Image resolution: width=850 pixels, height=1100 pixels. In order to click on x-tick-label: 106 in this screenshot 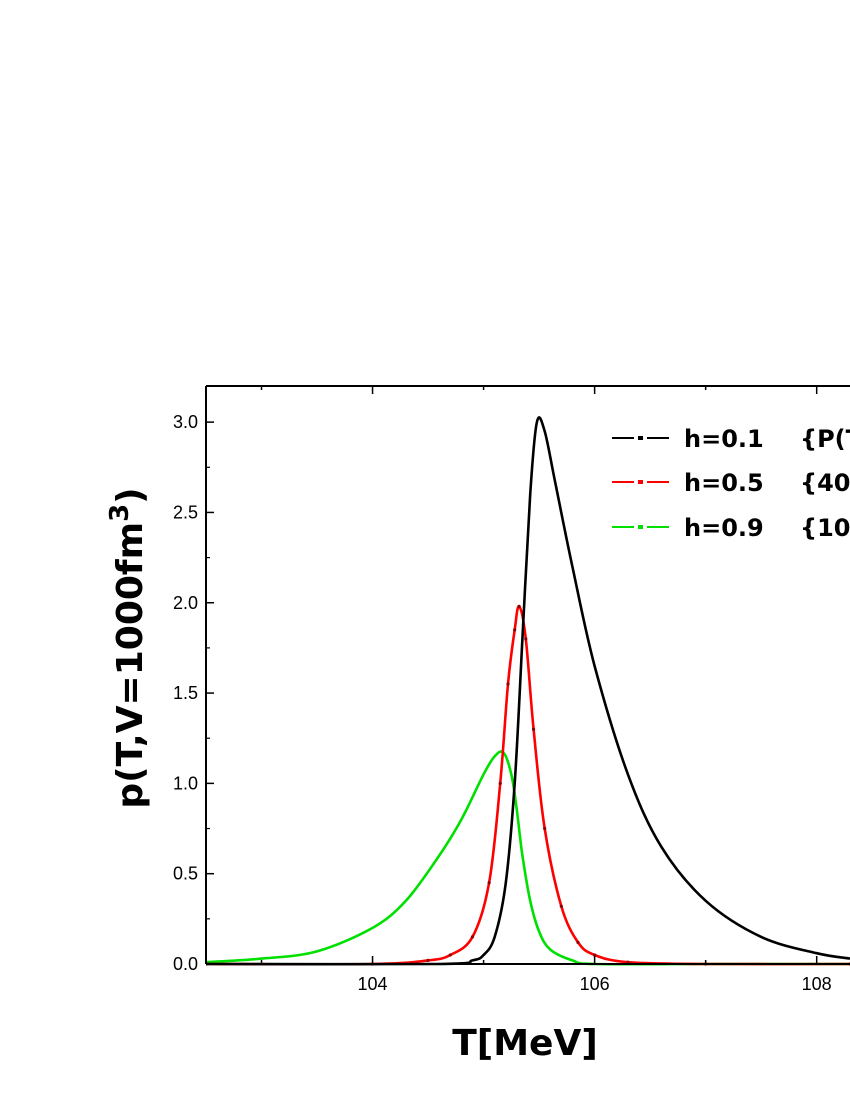, I will do `click(595, 984)`.